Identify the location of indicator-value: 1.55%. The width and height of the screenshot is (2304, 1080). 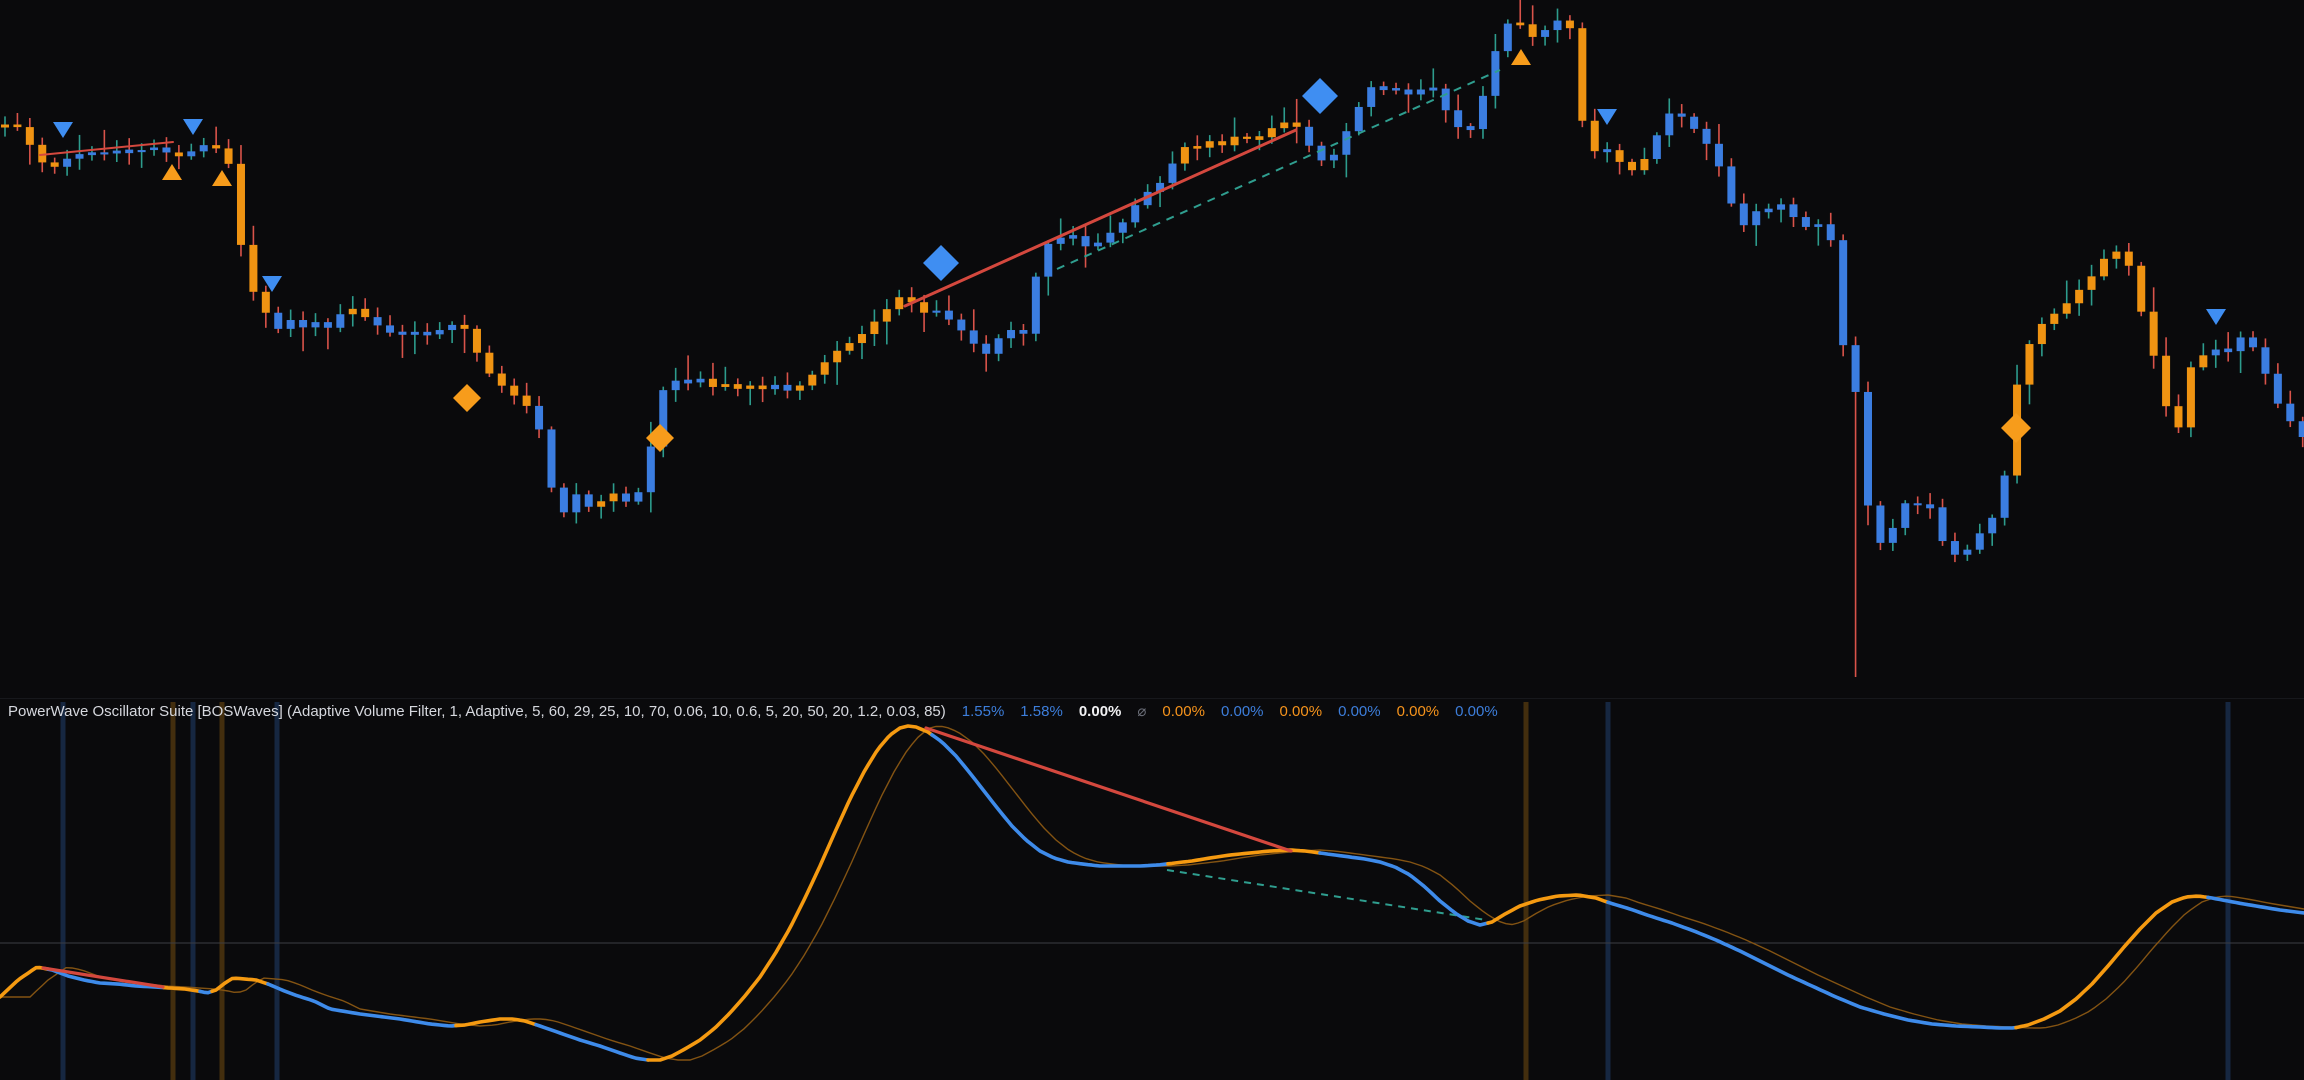
(983, 711).